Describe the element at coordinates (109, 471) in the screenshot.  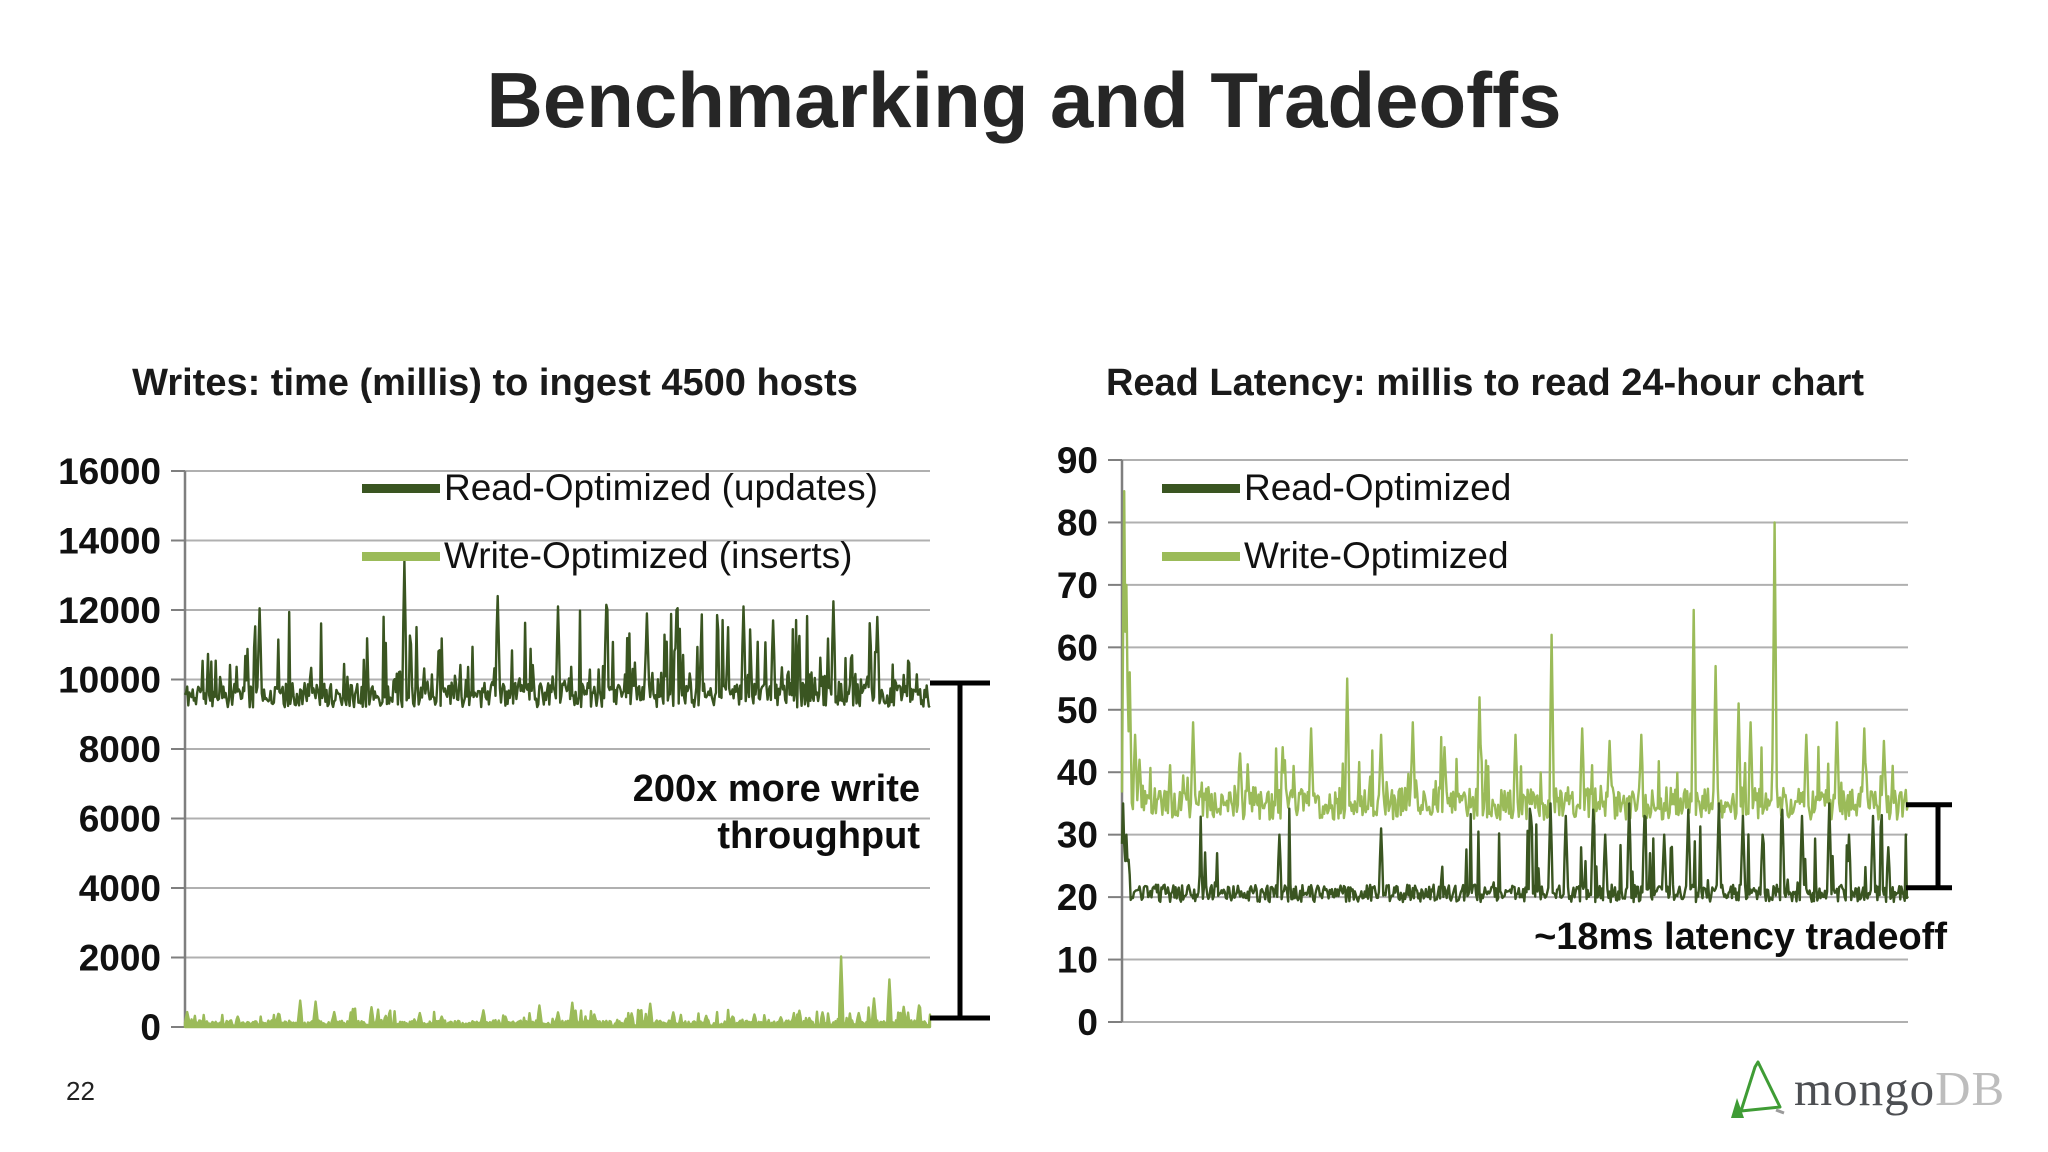
I see `y-tick-label: 16000` at that location.